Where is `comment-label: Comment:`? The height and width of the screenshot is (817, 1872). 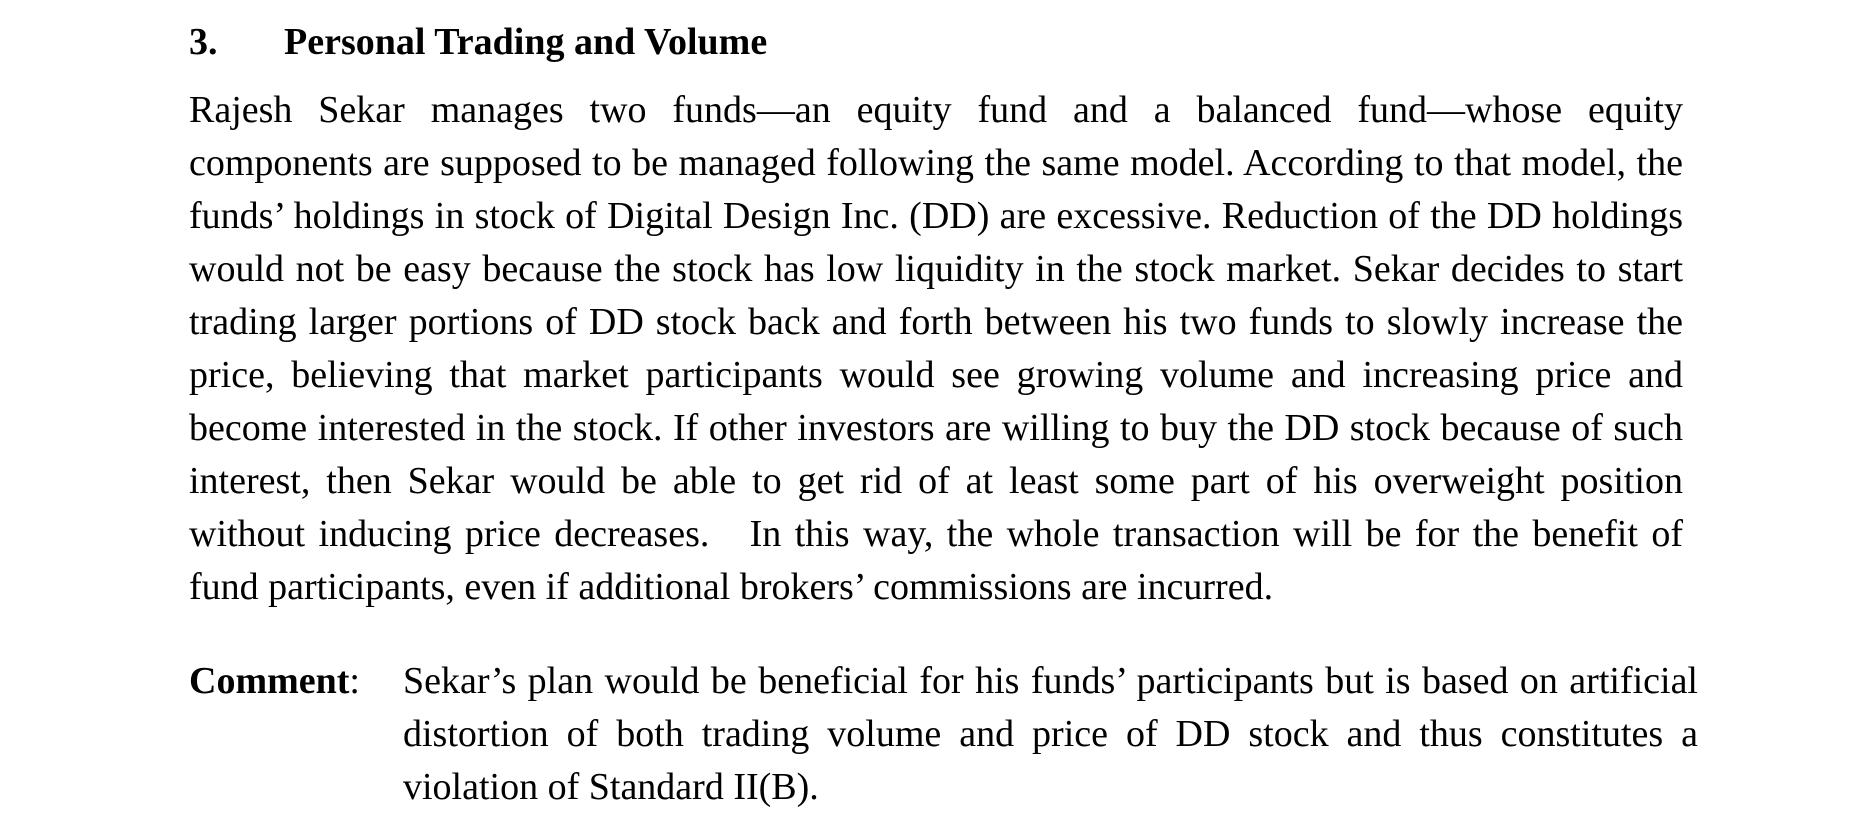 comment-label: Comment: is located at coordinates (274, 681).